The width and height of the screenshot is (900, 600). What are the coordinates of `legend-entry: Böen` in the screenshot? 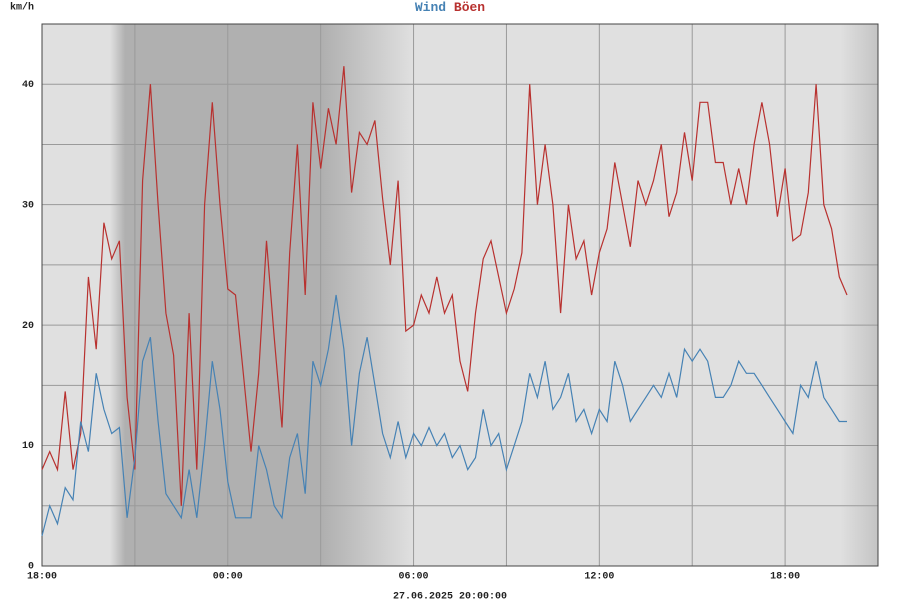 It's located at (469, 7).